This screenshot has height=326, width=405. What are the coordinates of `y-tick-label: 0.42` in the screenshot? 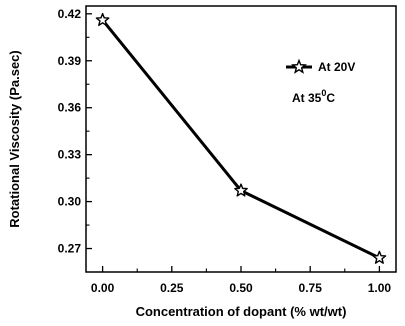 It's located at (70, 14).